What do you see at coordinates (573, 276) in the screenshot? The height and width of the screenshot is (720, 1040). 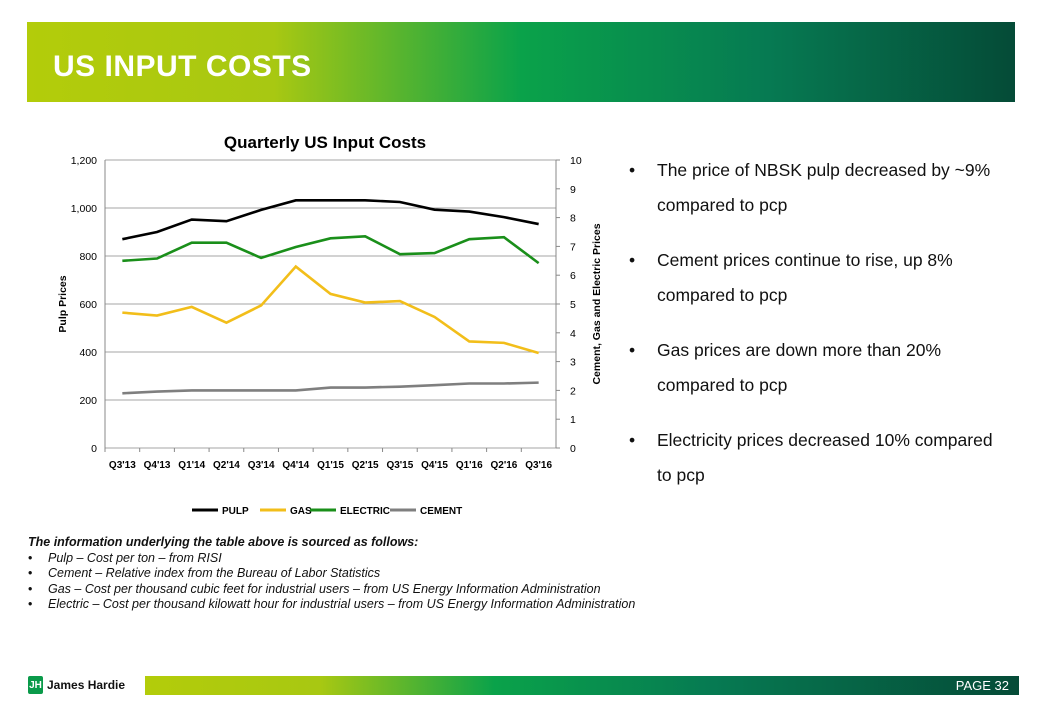 I see `y2-tick-label: 6` at bounding box center [573, 276].